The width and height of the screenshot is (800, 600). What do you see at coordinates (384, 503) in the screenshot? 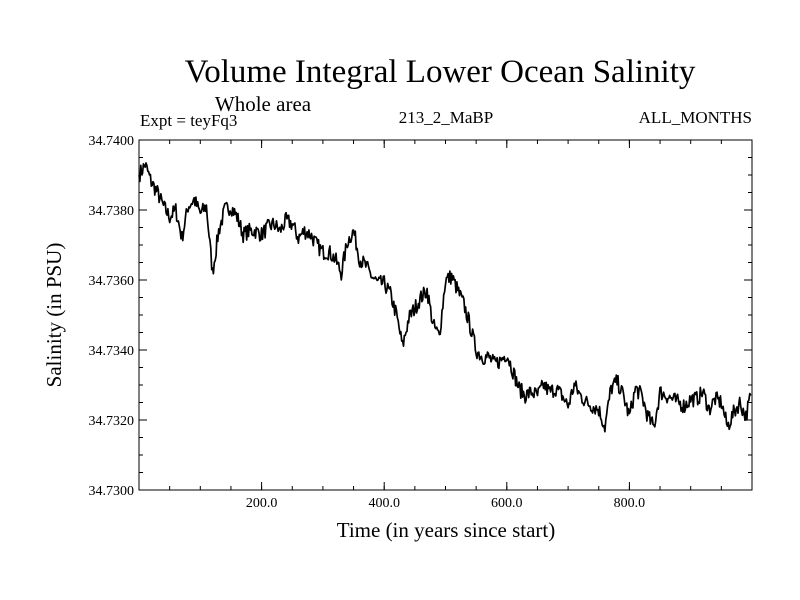
I see `x-tick-label: 400.0` at bounding box center [384, 503].